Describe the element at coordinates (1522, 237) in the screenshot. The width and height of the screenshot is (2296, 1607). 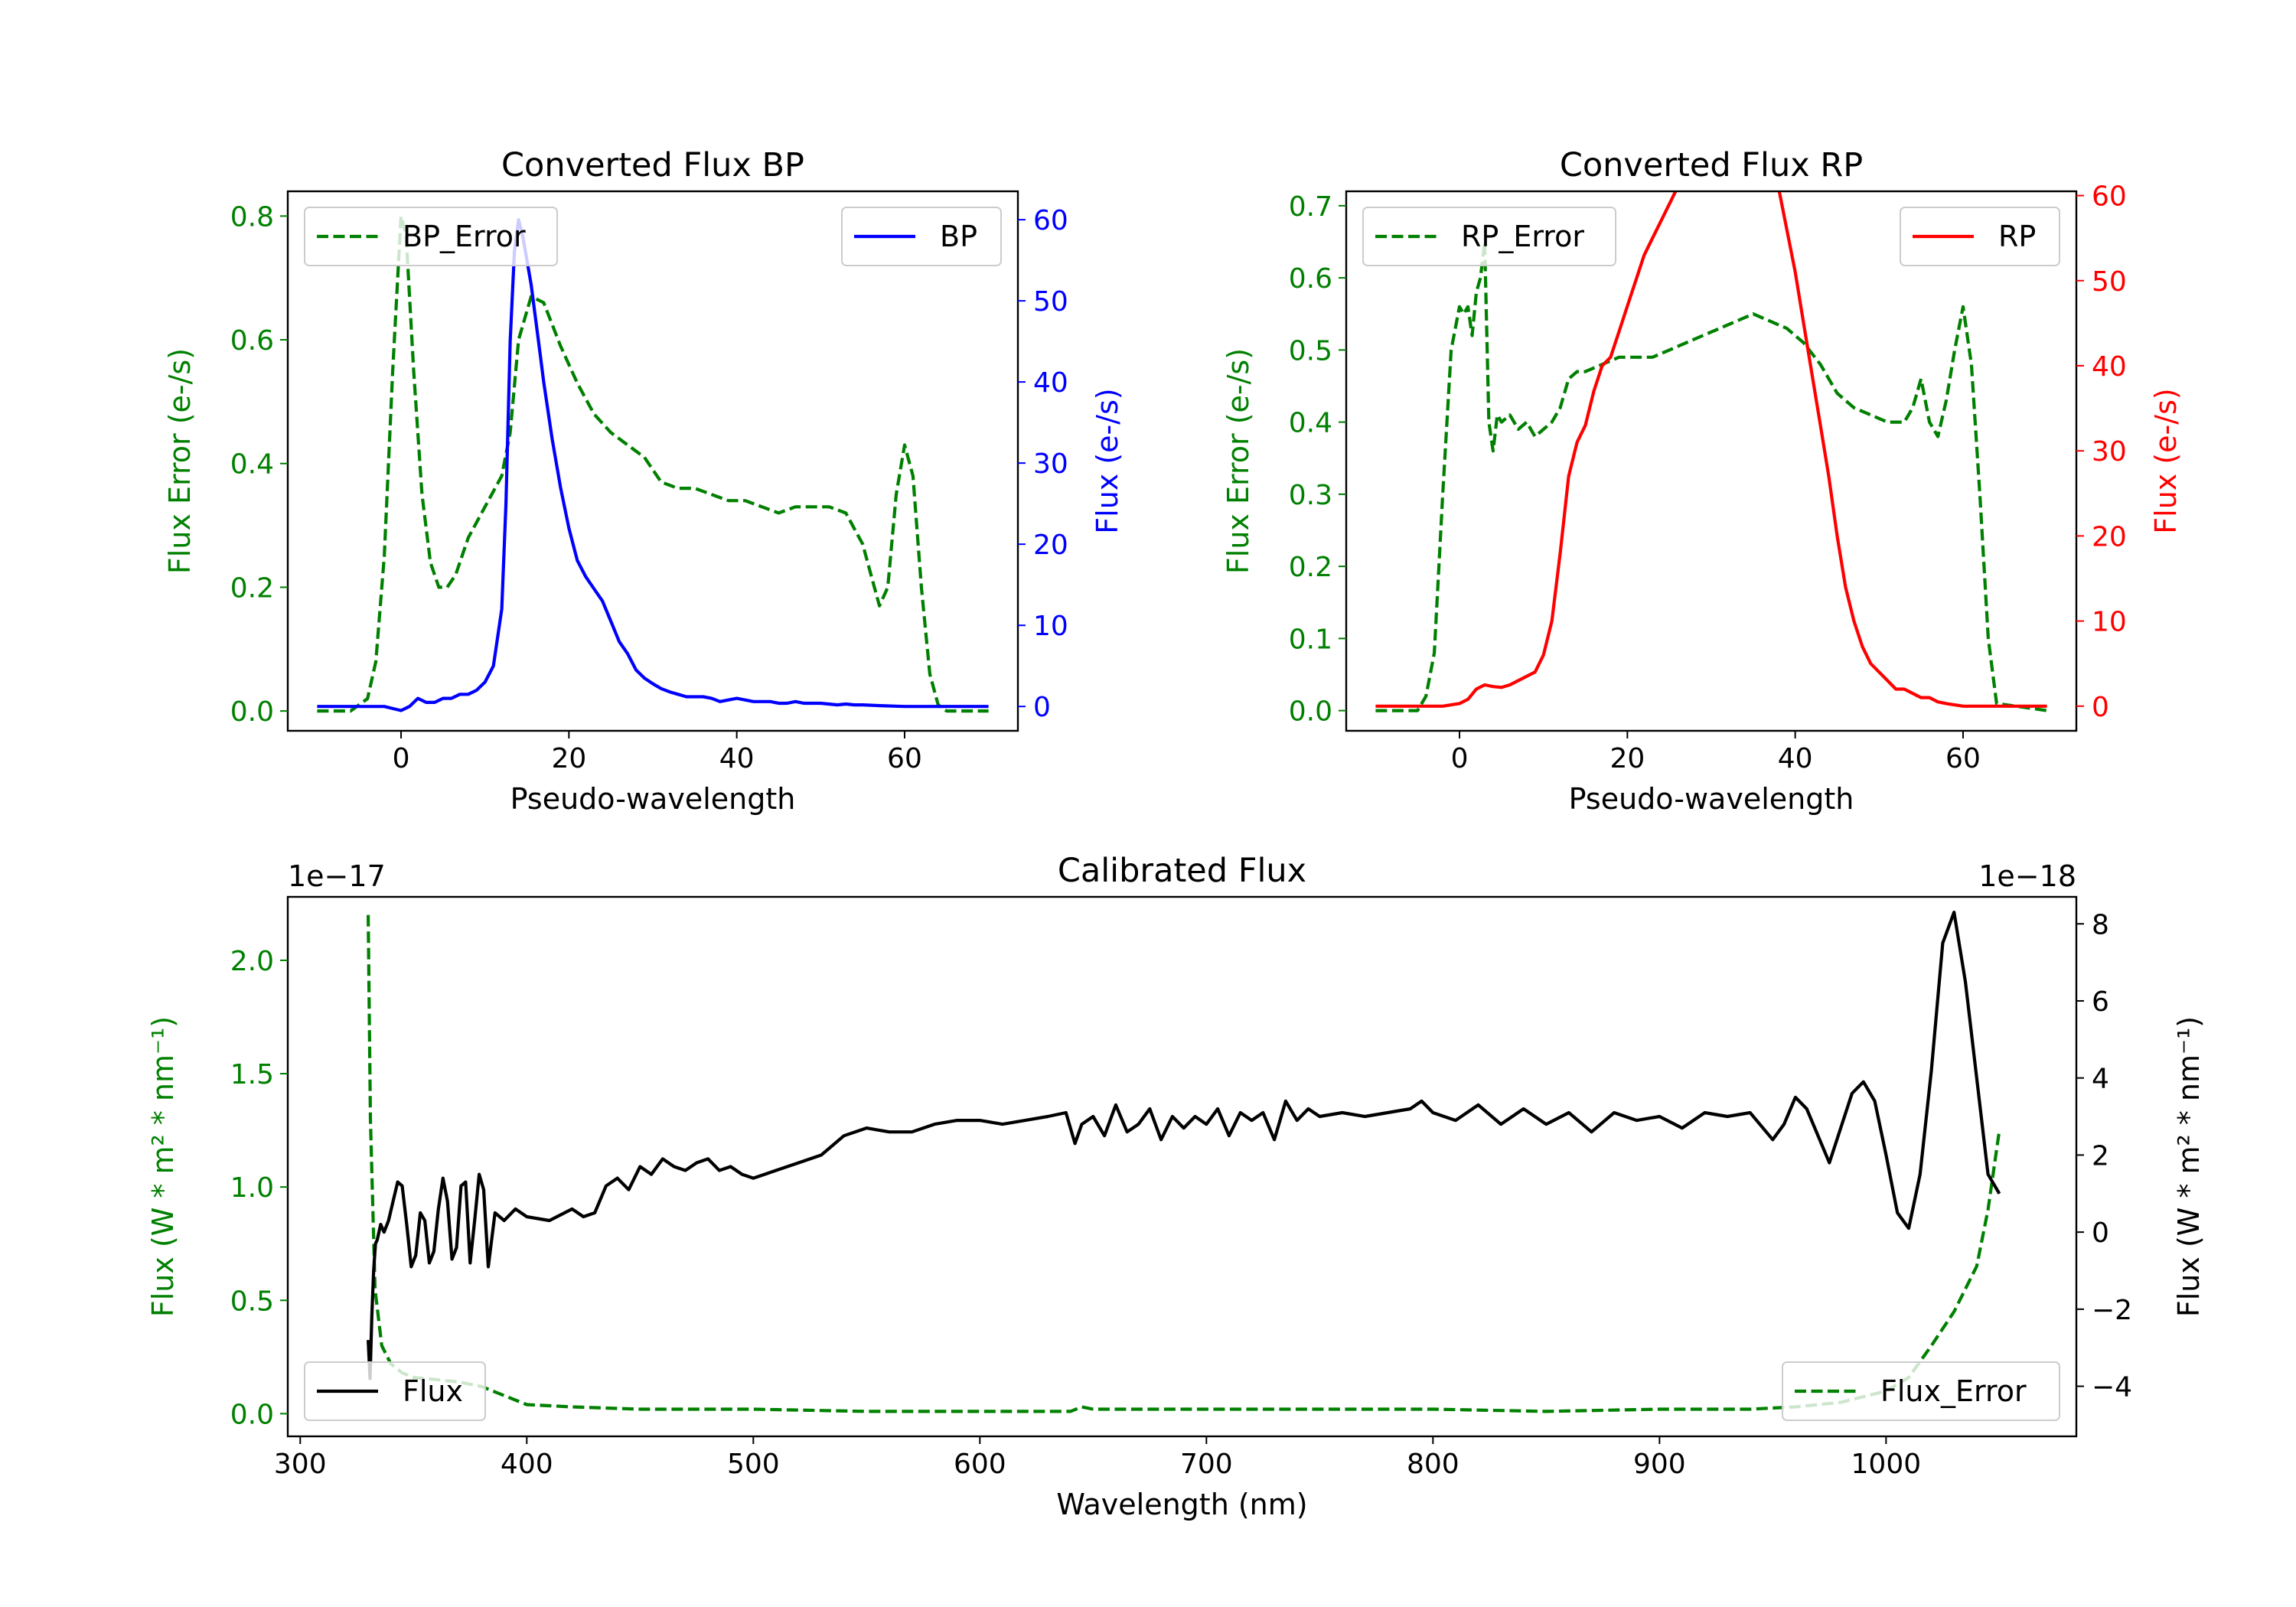
I see `legend-left-label: RP_Error` at that location.